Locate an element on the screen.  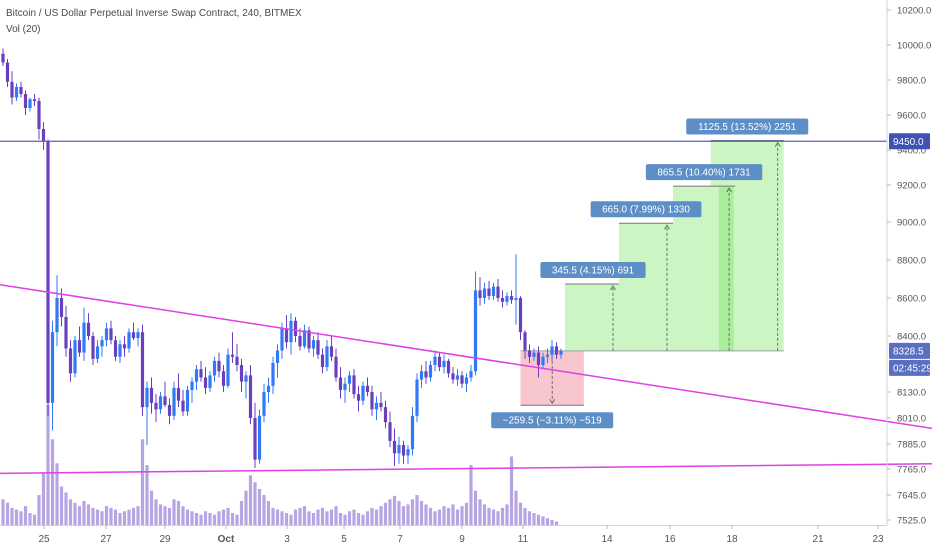
target-label: 665.0 (7.99%) 1330 is located at coordinates (646, 209).